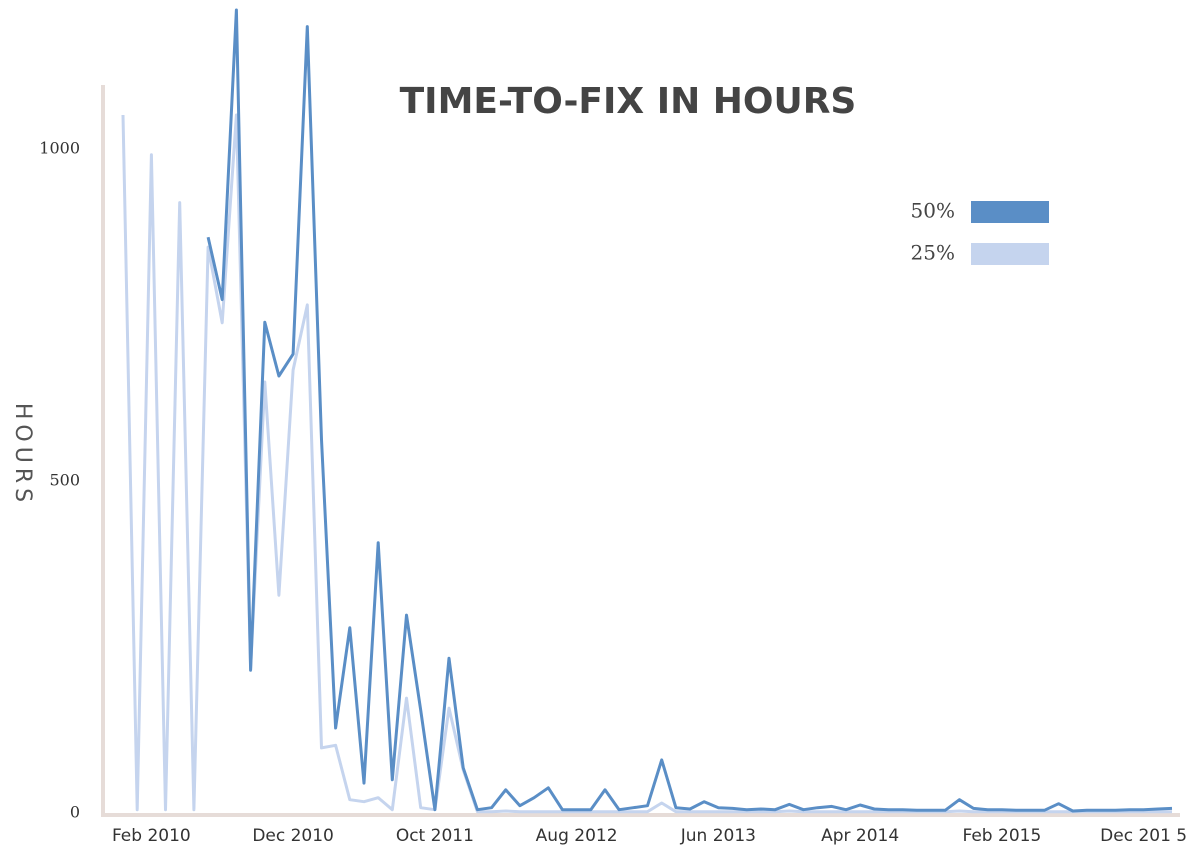 The image size is (1196, 848). I want to click on x-tick-label: Feb 2010, so click(151, 836).